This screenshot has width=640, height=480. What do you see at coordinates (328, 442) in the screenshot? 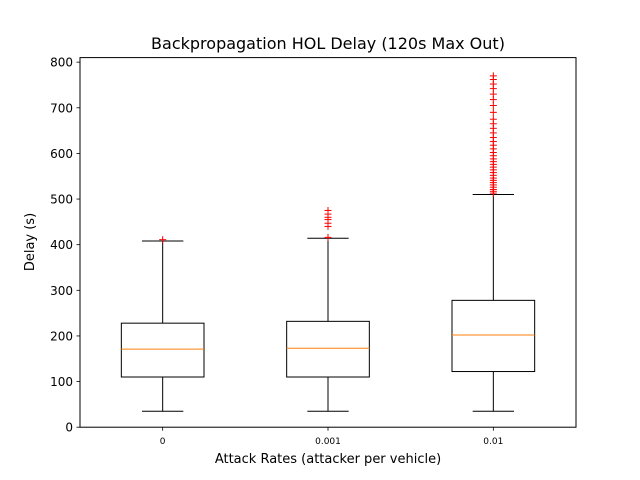
I see `x-tick-label: 0.001` at bounding box center [328, 442].